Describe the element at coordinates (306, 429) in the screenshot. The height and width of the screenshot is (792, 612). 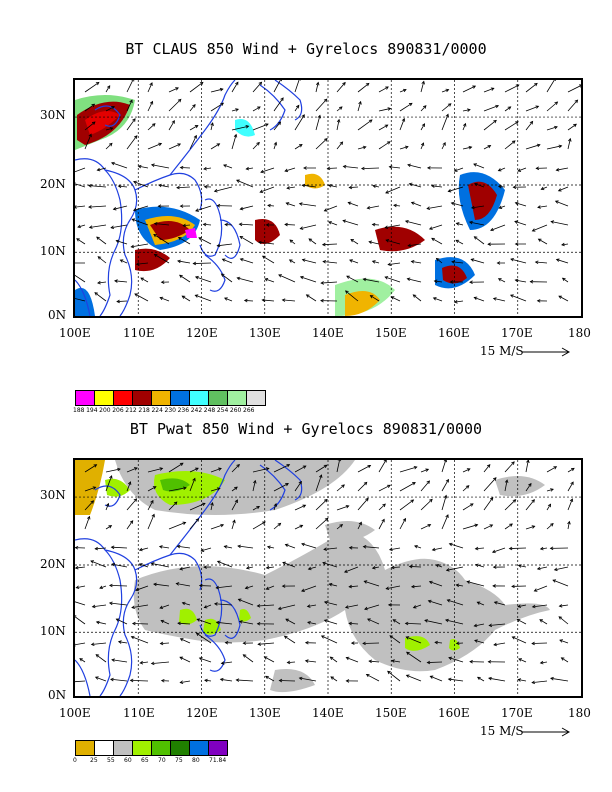
I see `panel-title: BT Pwat 850 Wind + Gyrelocs 890831/0000` at that location.